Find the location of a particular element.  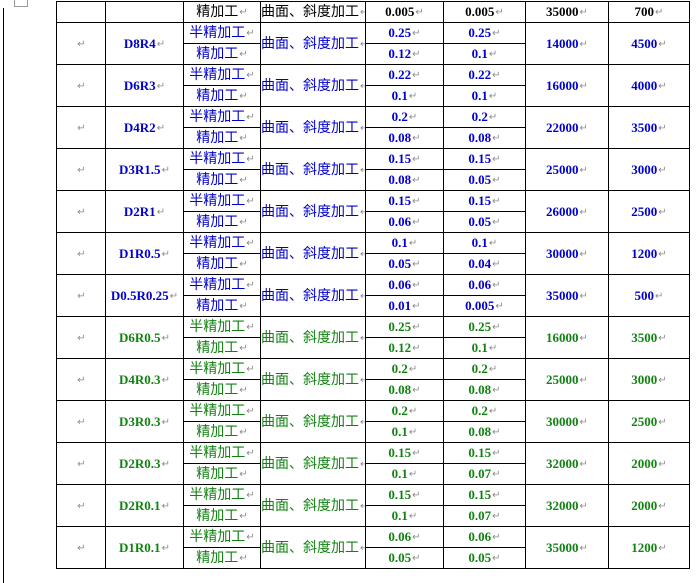

table-row: 精加工↵ 0.06↵ 0.05↵ is located at coordinates (373, 222).